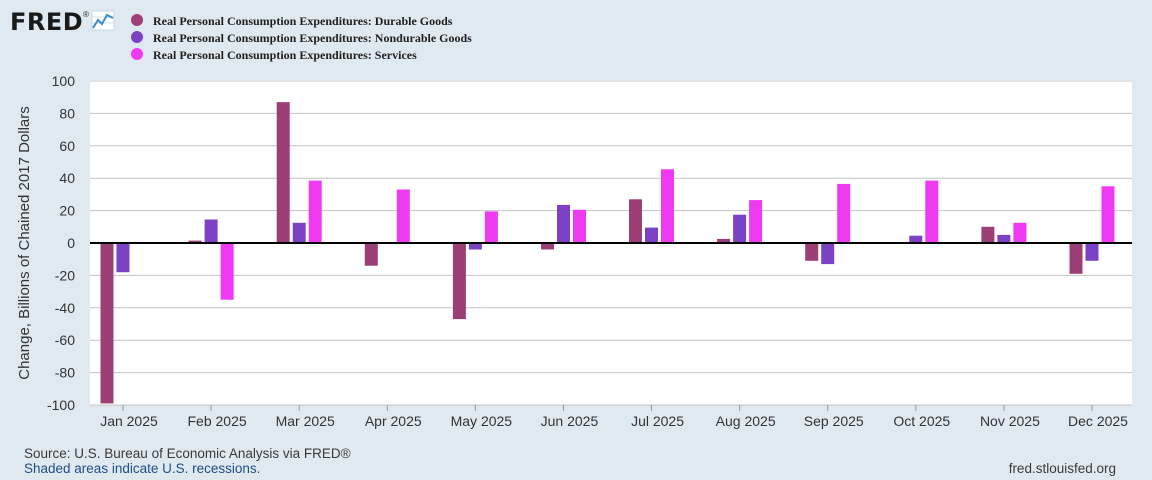 This screenshot has height=480, width=1152. Describe the element at coordinates (65, 340) in the screenshot. I see `y-tick-label: -60` at that location.